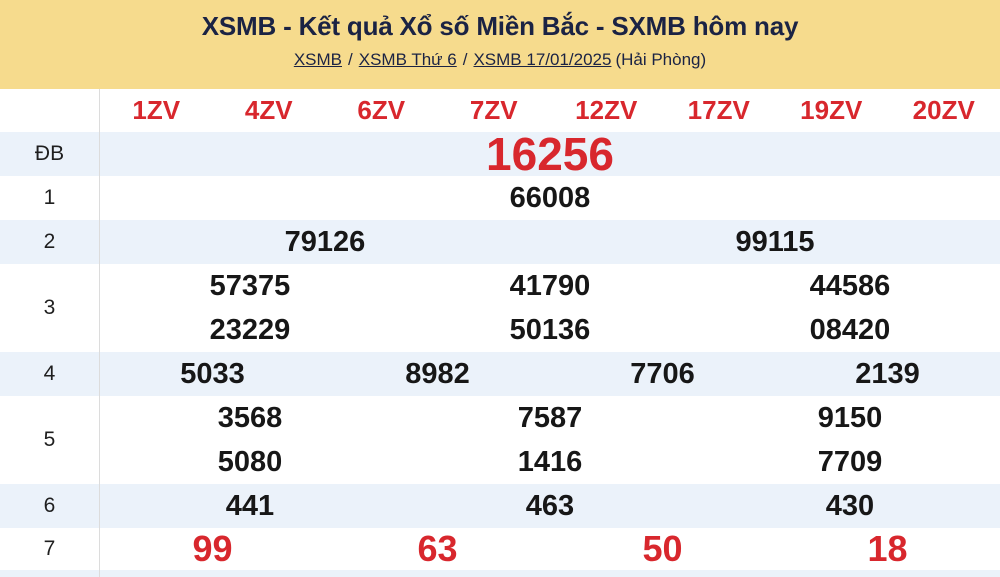 The width and height of the screenshot is (1000, 577). I want to click on prize-number: 1416, so click(550, 461).